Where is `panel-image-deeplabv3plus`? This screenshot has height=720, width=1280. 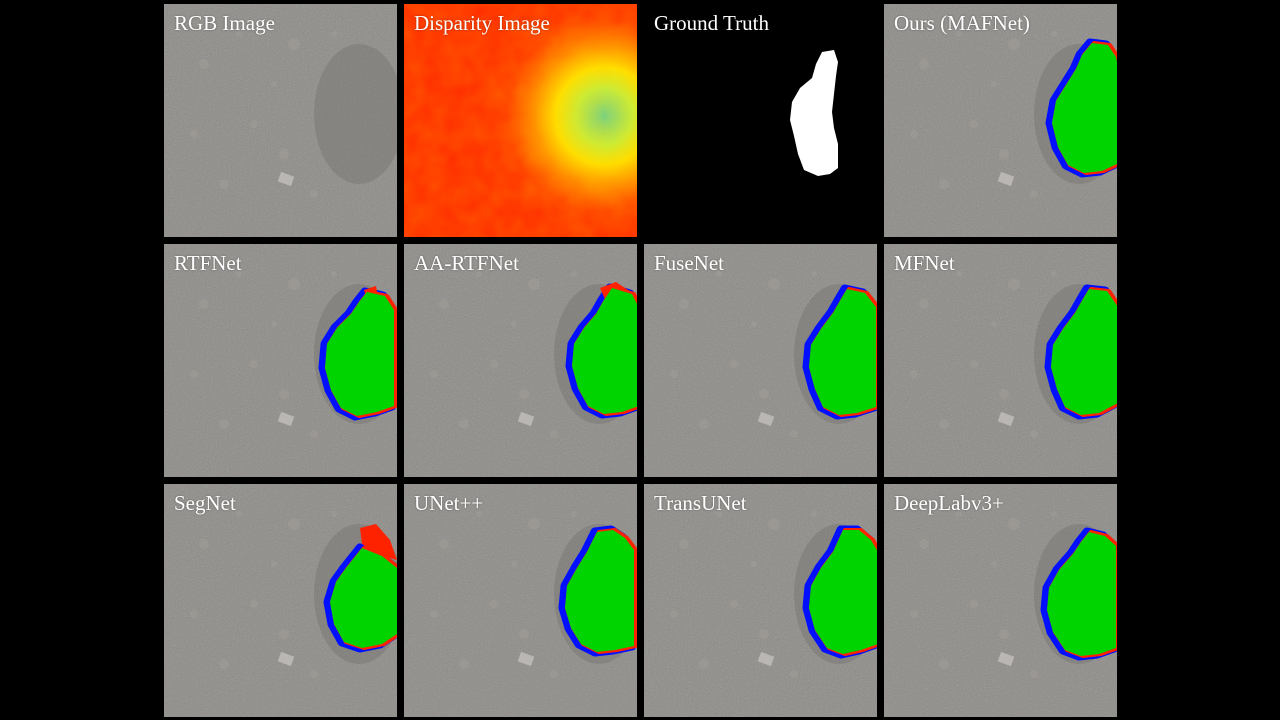
panel-image-deeplabv3plus is located at coordinates (1000, 600).